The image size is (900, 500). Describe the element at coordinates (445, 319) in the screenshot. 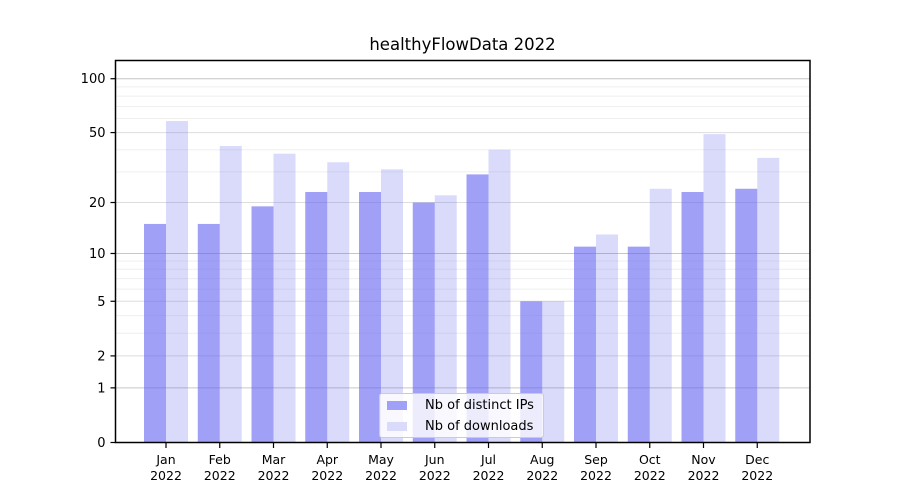

I see `bar-jun-downloads` at that location.